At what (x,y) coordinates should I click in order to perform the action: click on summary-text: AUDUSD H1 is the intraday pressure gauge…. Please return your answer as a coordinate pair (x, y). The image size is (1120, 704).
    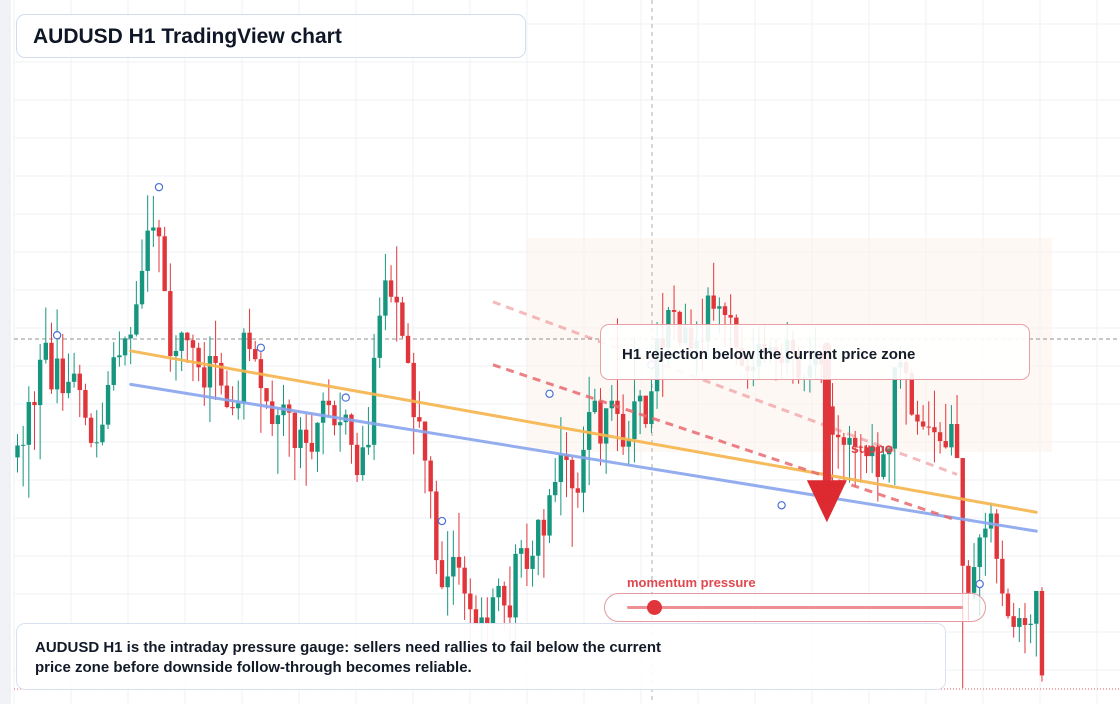
    Looking at the image, I should click on (348, 657).